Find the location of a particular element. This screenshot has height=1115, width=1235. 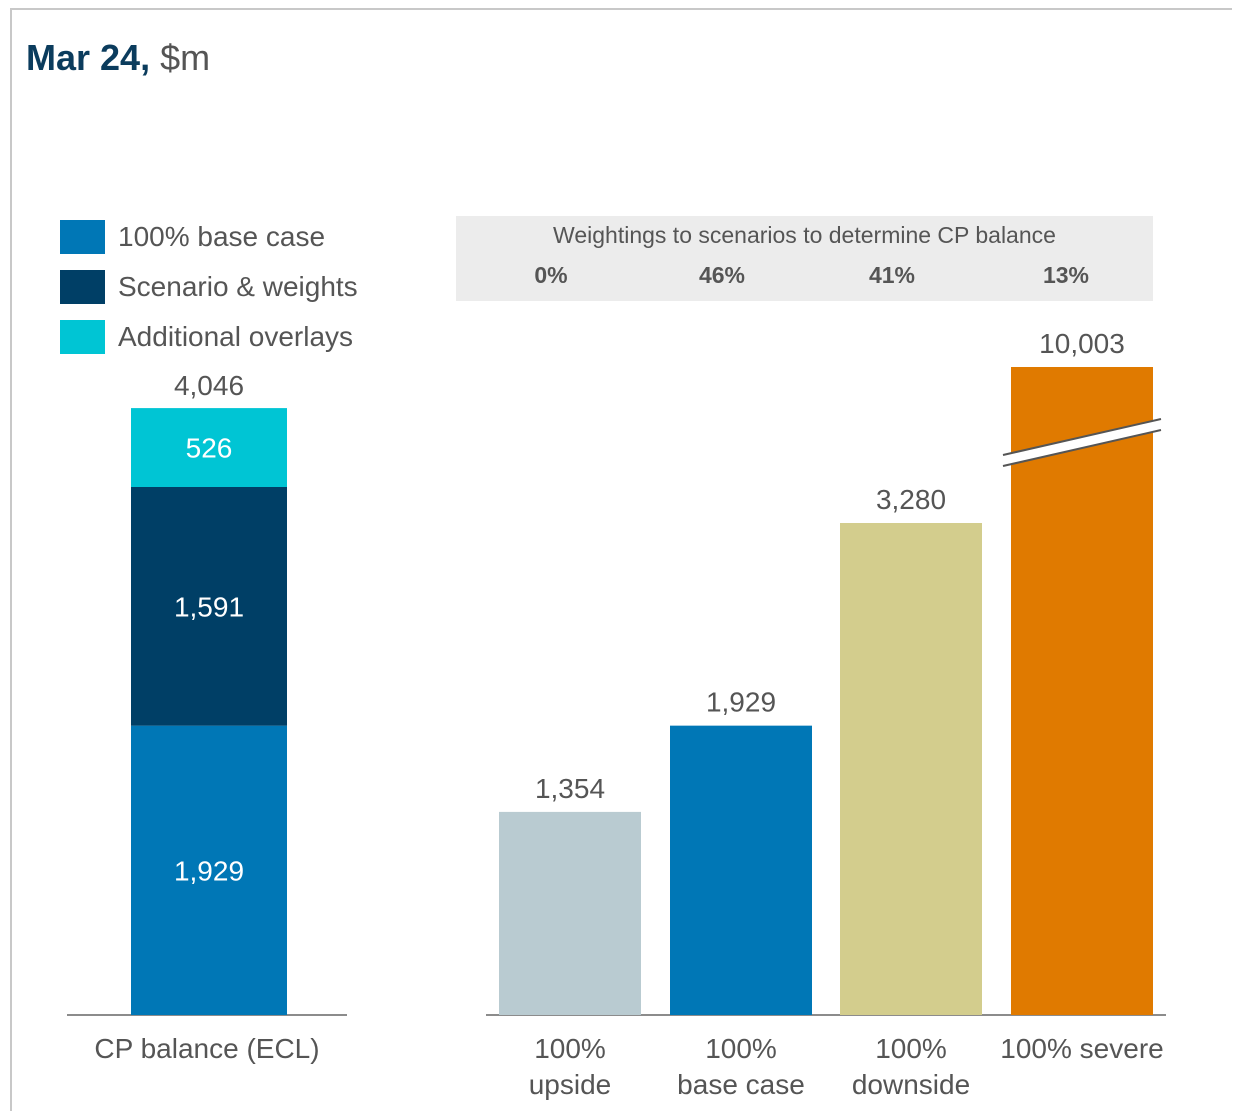

category-label: 100% severe is located at coordinates (1081, 1048).